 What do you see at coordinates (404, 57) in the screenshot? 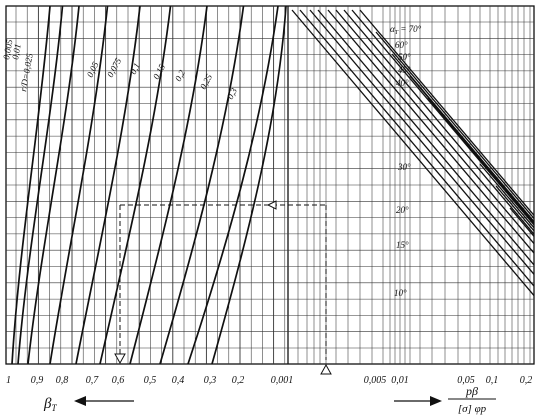
I see `alpha-series-label: 50°` at bounding box center [404, 57].